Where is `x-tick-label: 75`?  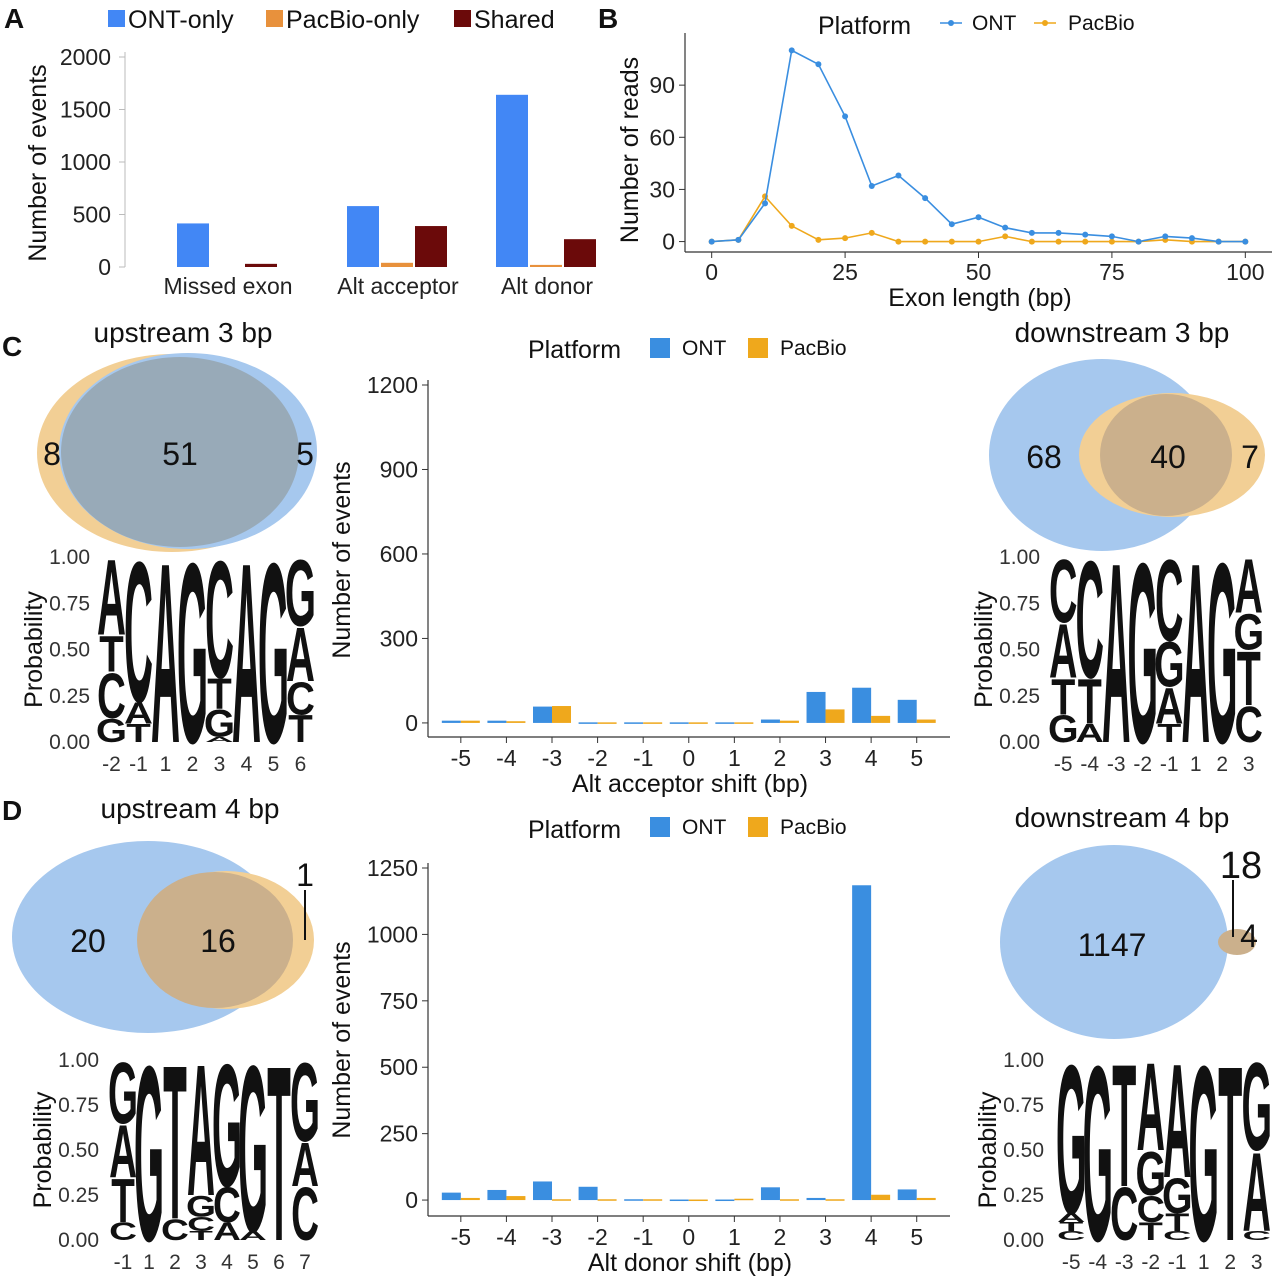
x-tick-label: 75 is located at coordinates (1112, 272).